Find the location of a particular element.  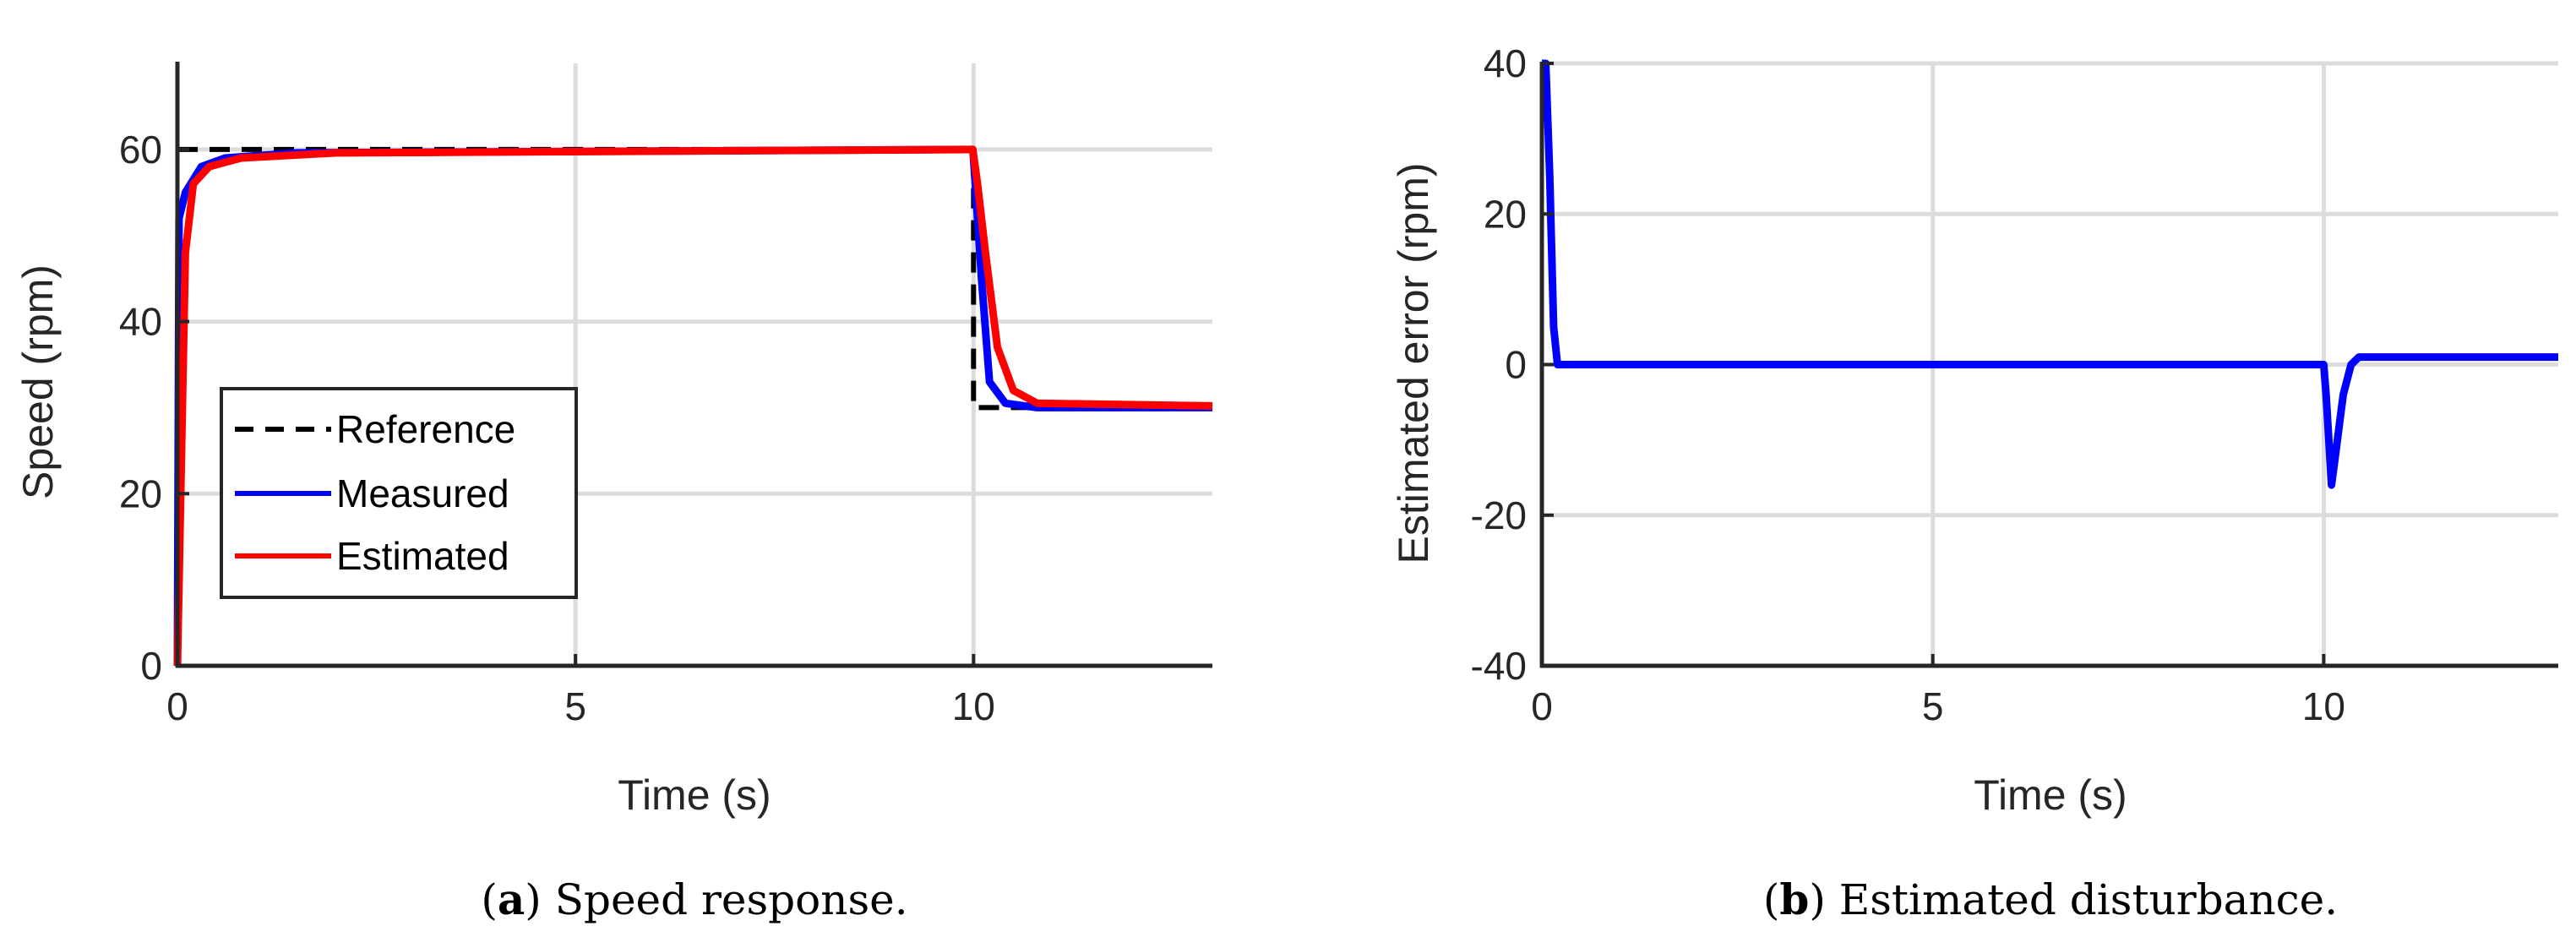

disturbance-y-tick-label: 20 is located at coordinates (1505, 214).